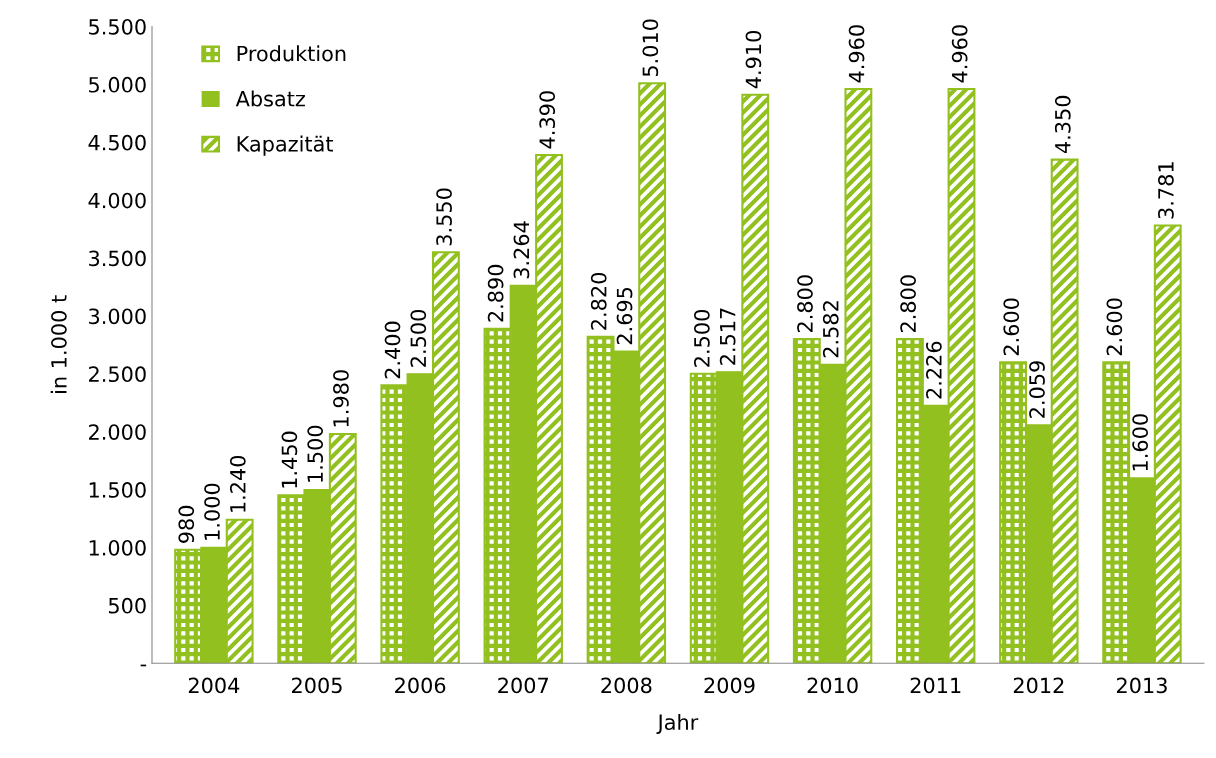 The width and height of the screenshot is (1216, 758). Describe the element at coordinates (1062, 124) in the screenshot. I see `data-label: 4.350` at that location.